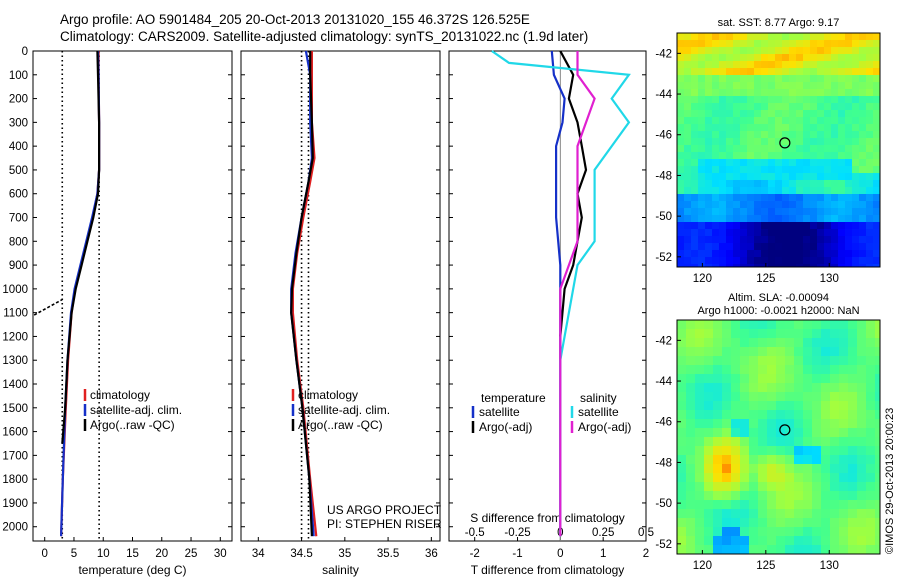  I want to click on sla-map-title: Altim. SLA: -0.00094, so click(778, 298).